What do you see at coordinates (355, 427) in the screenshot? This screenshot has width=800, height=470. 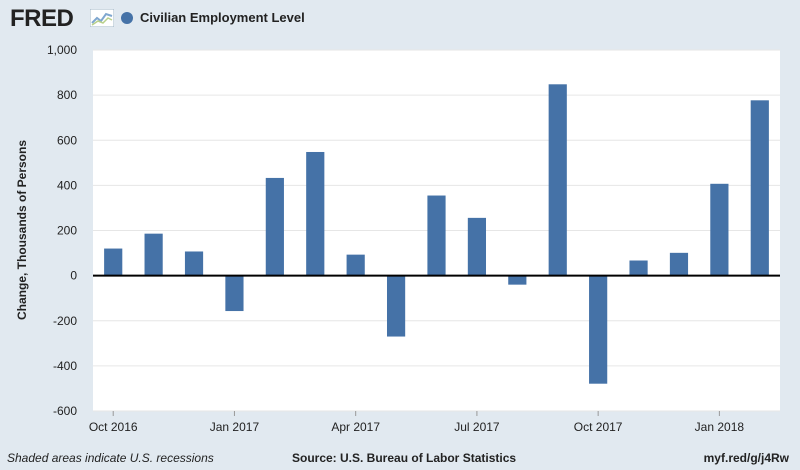 I see `x-tick-label: Apr 2017` at bounding box center [355, 427].